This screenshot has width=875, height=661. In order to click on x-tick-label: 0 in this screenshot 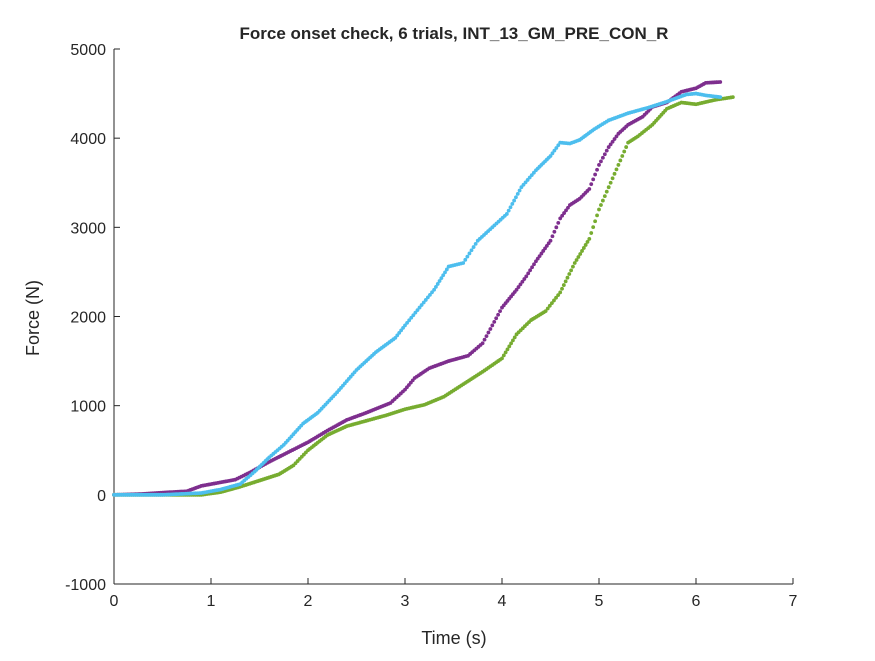, I will do `click(114, 601)`.